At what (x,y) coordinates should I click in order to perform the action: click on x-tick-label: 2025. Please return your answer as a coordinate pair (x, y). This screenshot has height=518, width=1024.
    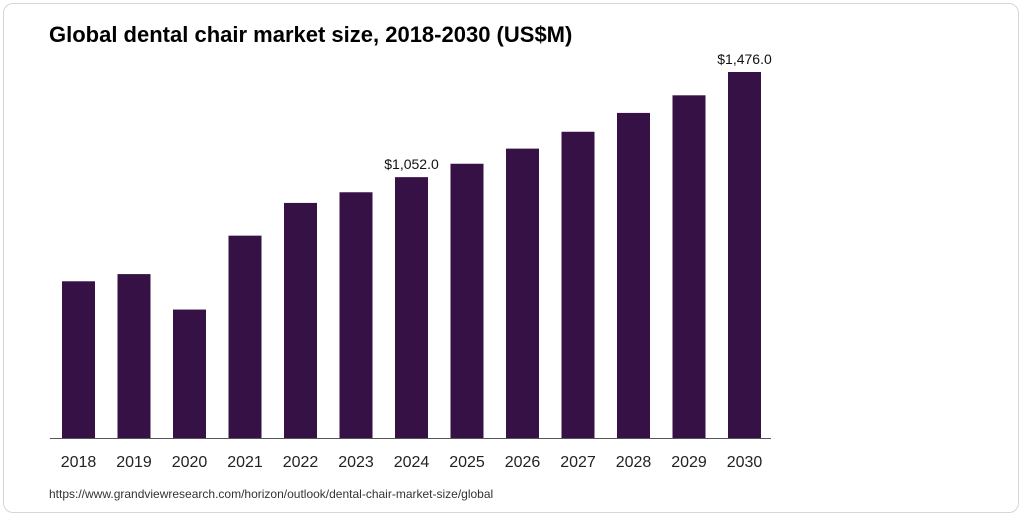
    Looking at the image, I should click on (467, 462).